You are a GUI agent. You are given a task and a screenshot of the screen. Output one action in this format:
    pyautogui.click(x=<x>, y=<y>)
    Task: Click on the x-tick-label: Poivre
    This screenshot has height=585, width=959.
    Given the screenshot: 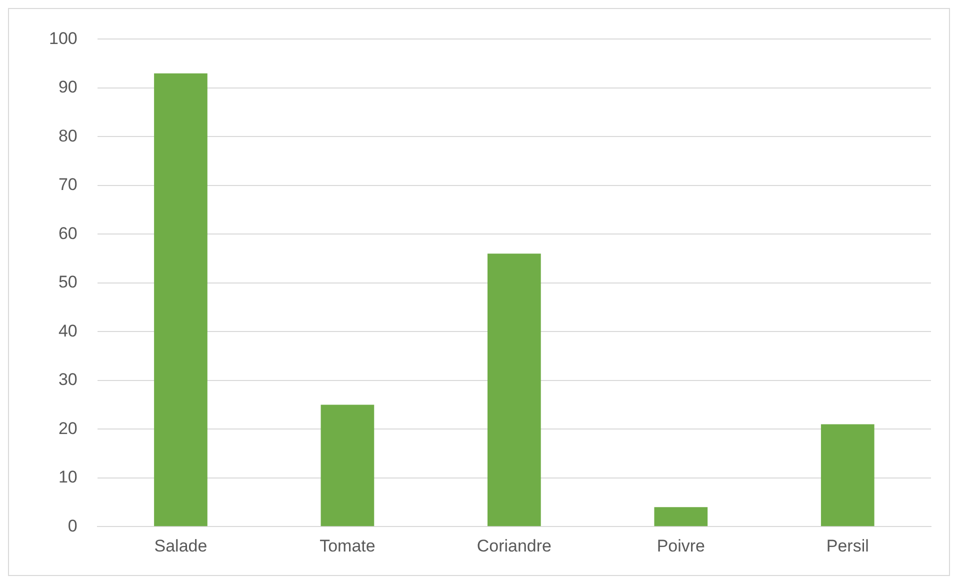 What is the action you would take?
    pyautogui.click(x=681, y=546)
    